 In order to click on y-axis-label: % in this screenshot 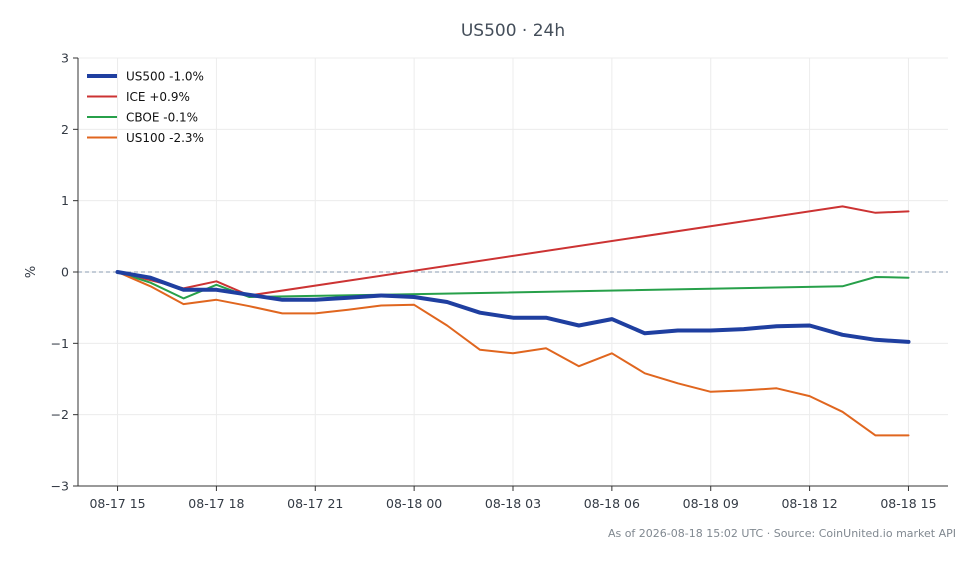, I will do `click(31, 272)`.